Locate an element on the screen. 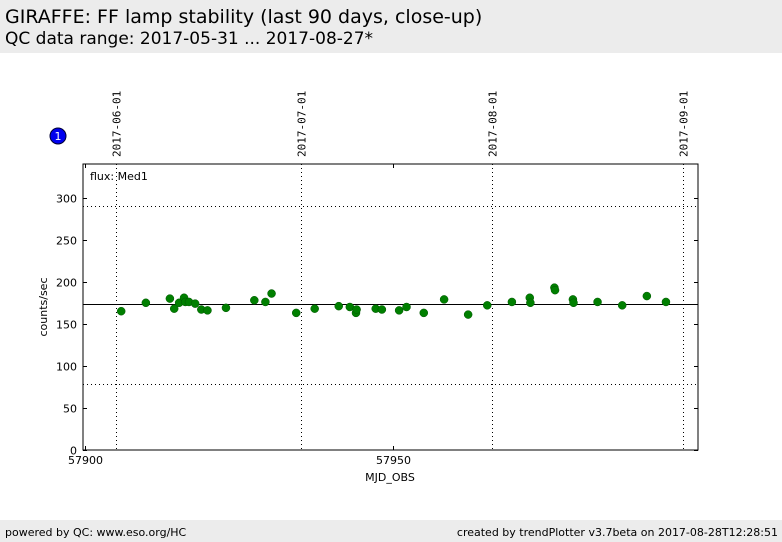 This screenshot has width=782, height=542. y-tick-label: 250 is located at coordinates (66, 241).